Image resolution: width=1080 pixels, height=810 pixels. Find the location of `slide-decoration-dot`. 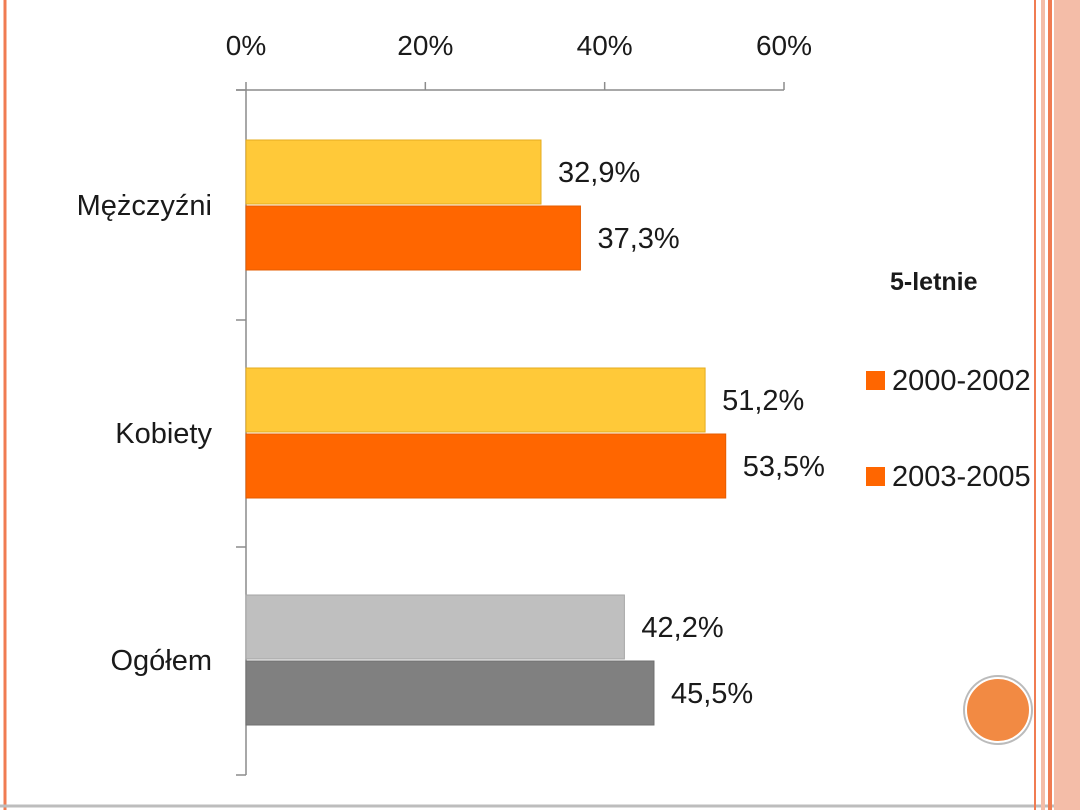

slide-decoration-dot is located at coordinates (998, 710).